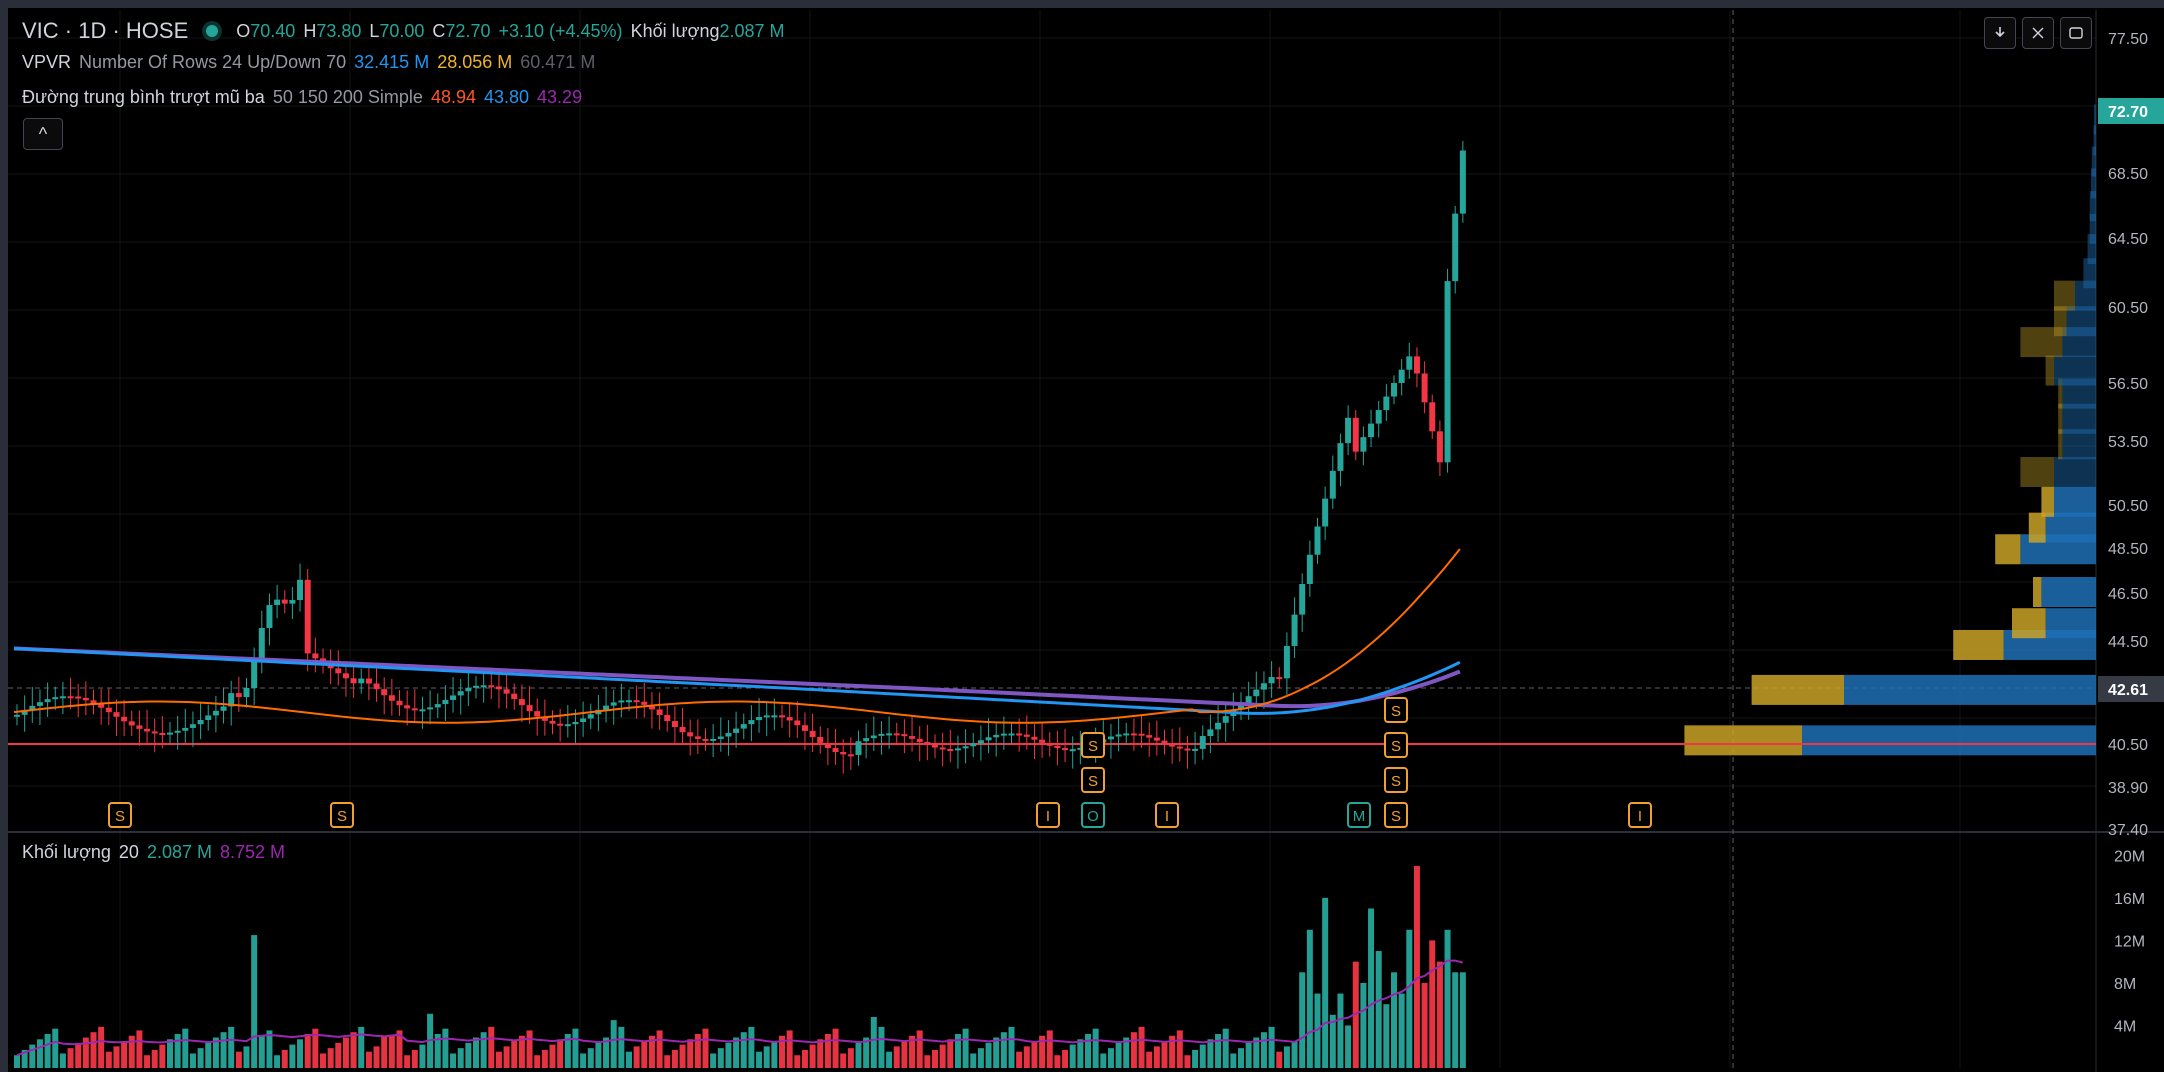 This screenshot has width=2164, height=1072. What do you see at coordinates (392, 62) in the screenshot?
I see `vpvr-up: 32.415 M` at bounding box center [392, 62].